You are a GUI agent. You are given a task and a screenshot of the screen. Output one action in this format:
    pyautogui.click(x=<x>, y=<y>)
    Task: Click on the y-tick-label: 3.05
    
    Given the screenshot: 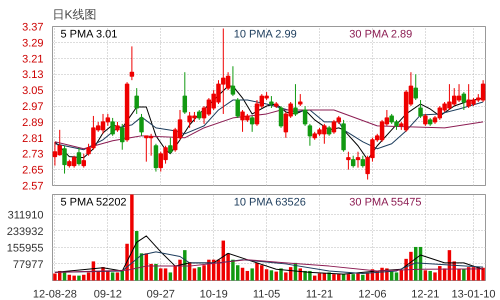 What is the action you would take?
    pyautogui.click(x=33, y=91)
    